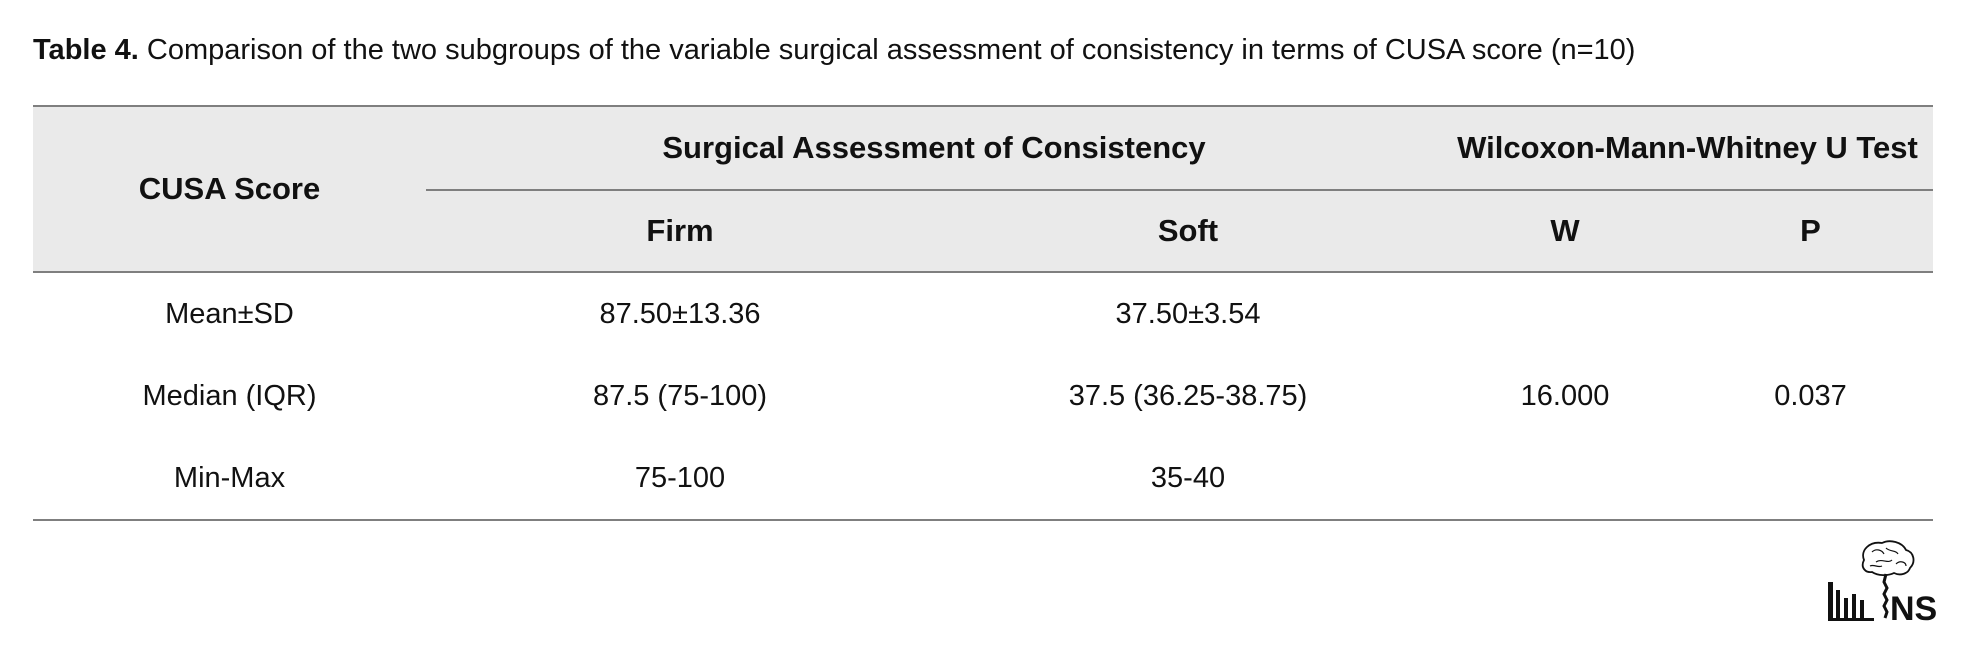 The width and height of the screenshot is (1965, 647). What do you see at coordinates (1881, 583) in the screenshot?
I see `journal-logo-icon: NS` at bounding box center [1881, 583].